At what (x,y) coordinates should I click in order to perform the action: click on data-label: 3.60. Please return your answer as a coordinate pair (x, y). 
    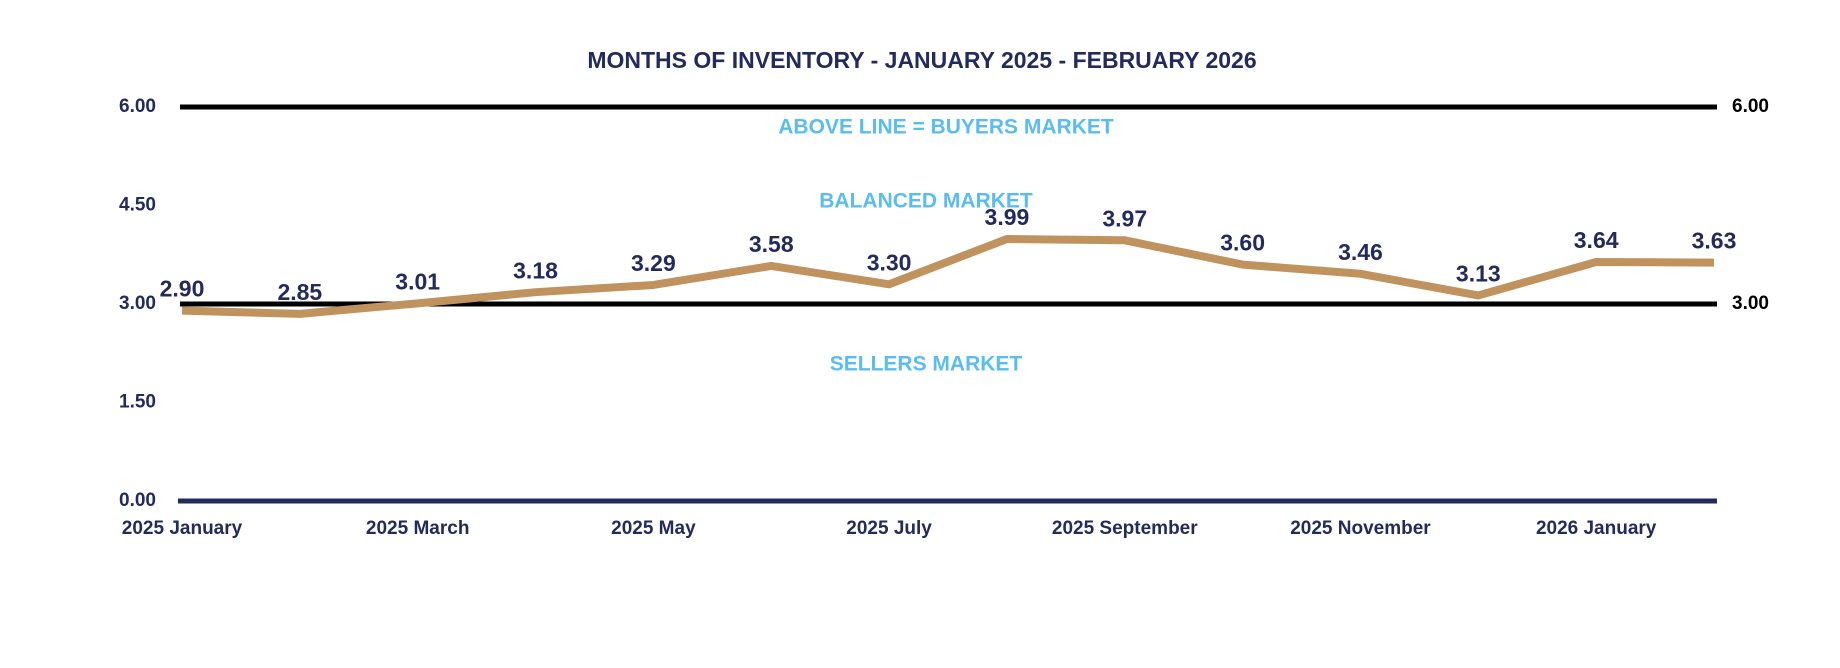
    Looking at the image, I should click on (1242, 243).